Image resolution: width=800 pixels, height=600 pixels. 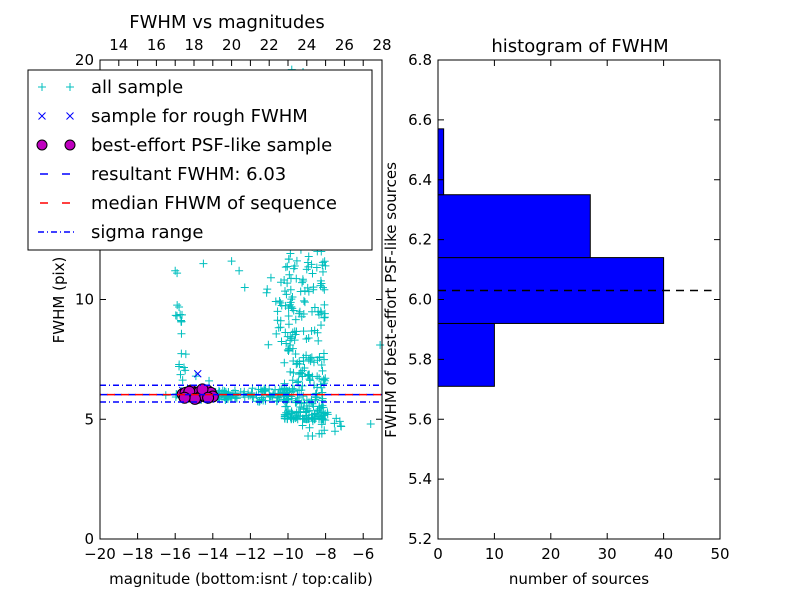 What do you see at coordinates (306, 45) in the screenshot?
I see `scatter-top-xtick-label: 24` at bounding box center [306, 45].